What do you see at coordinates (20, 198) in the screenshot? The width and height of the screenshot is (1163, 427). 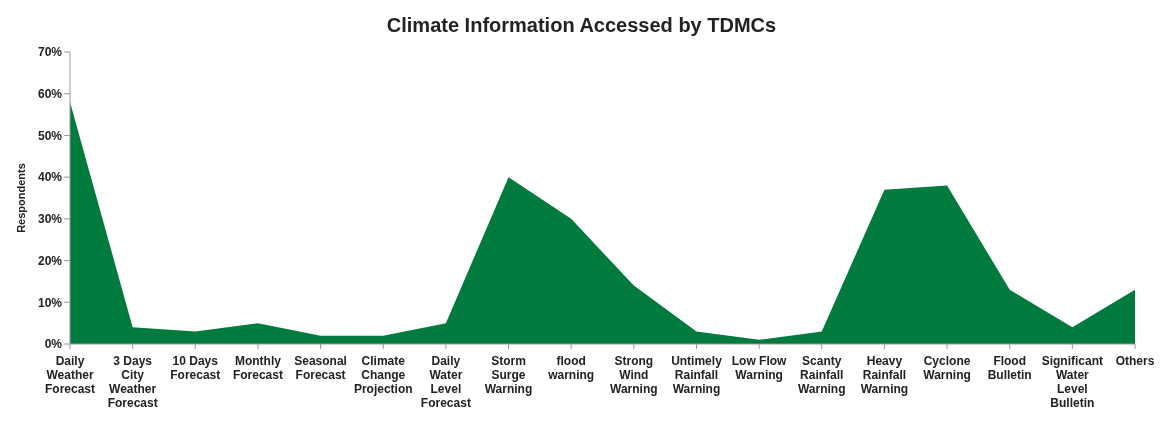 I see `y-axis-title: Respondents` at bounding box center [20, 198].